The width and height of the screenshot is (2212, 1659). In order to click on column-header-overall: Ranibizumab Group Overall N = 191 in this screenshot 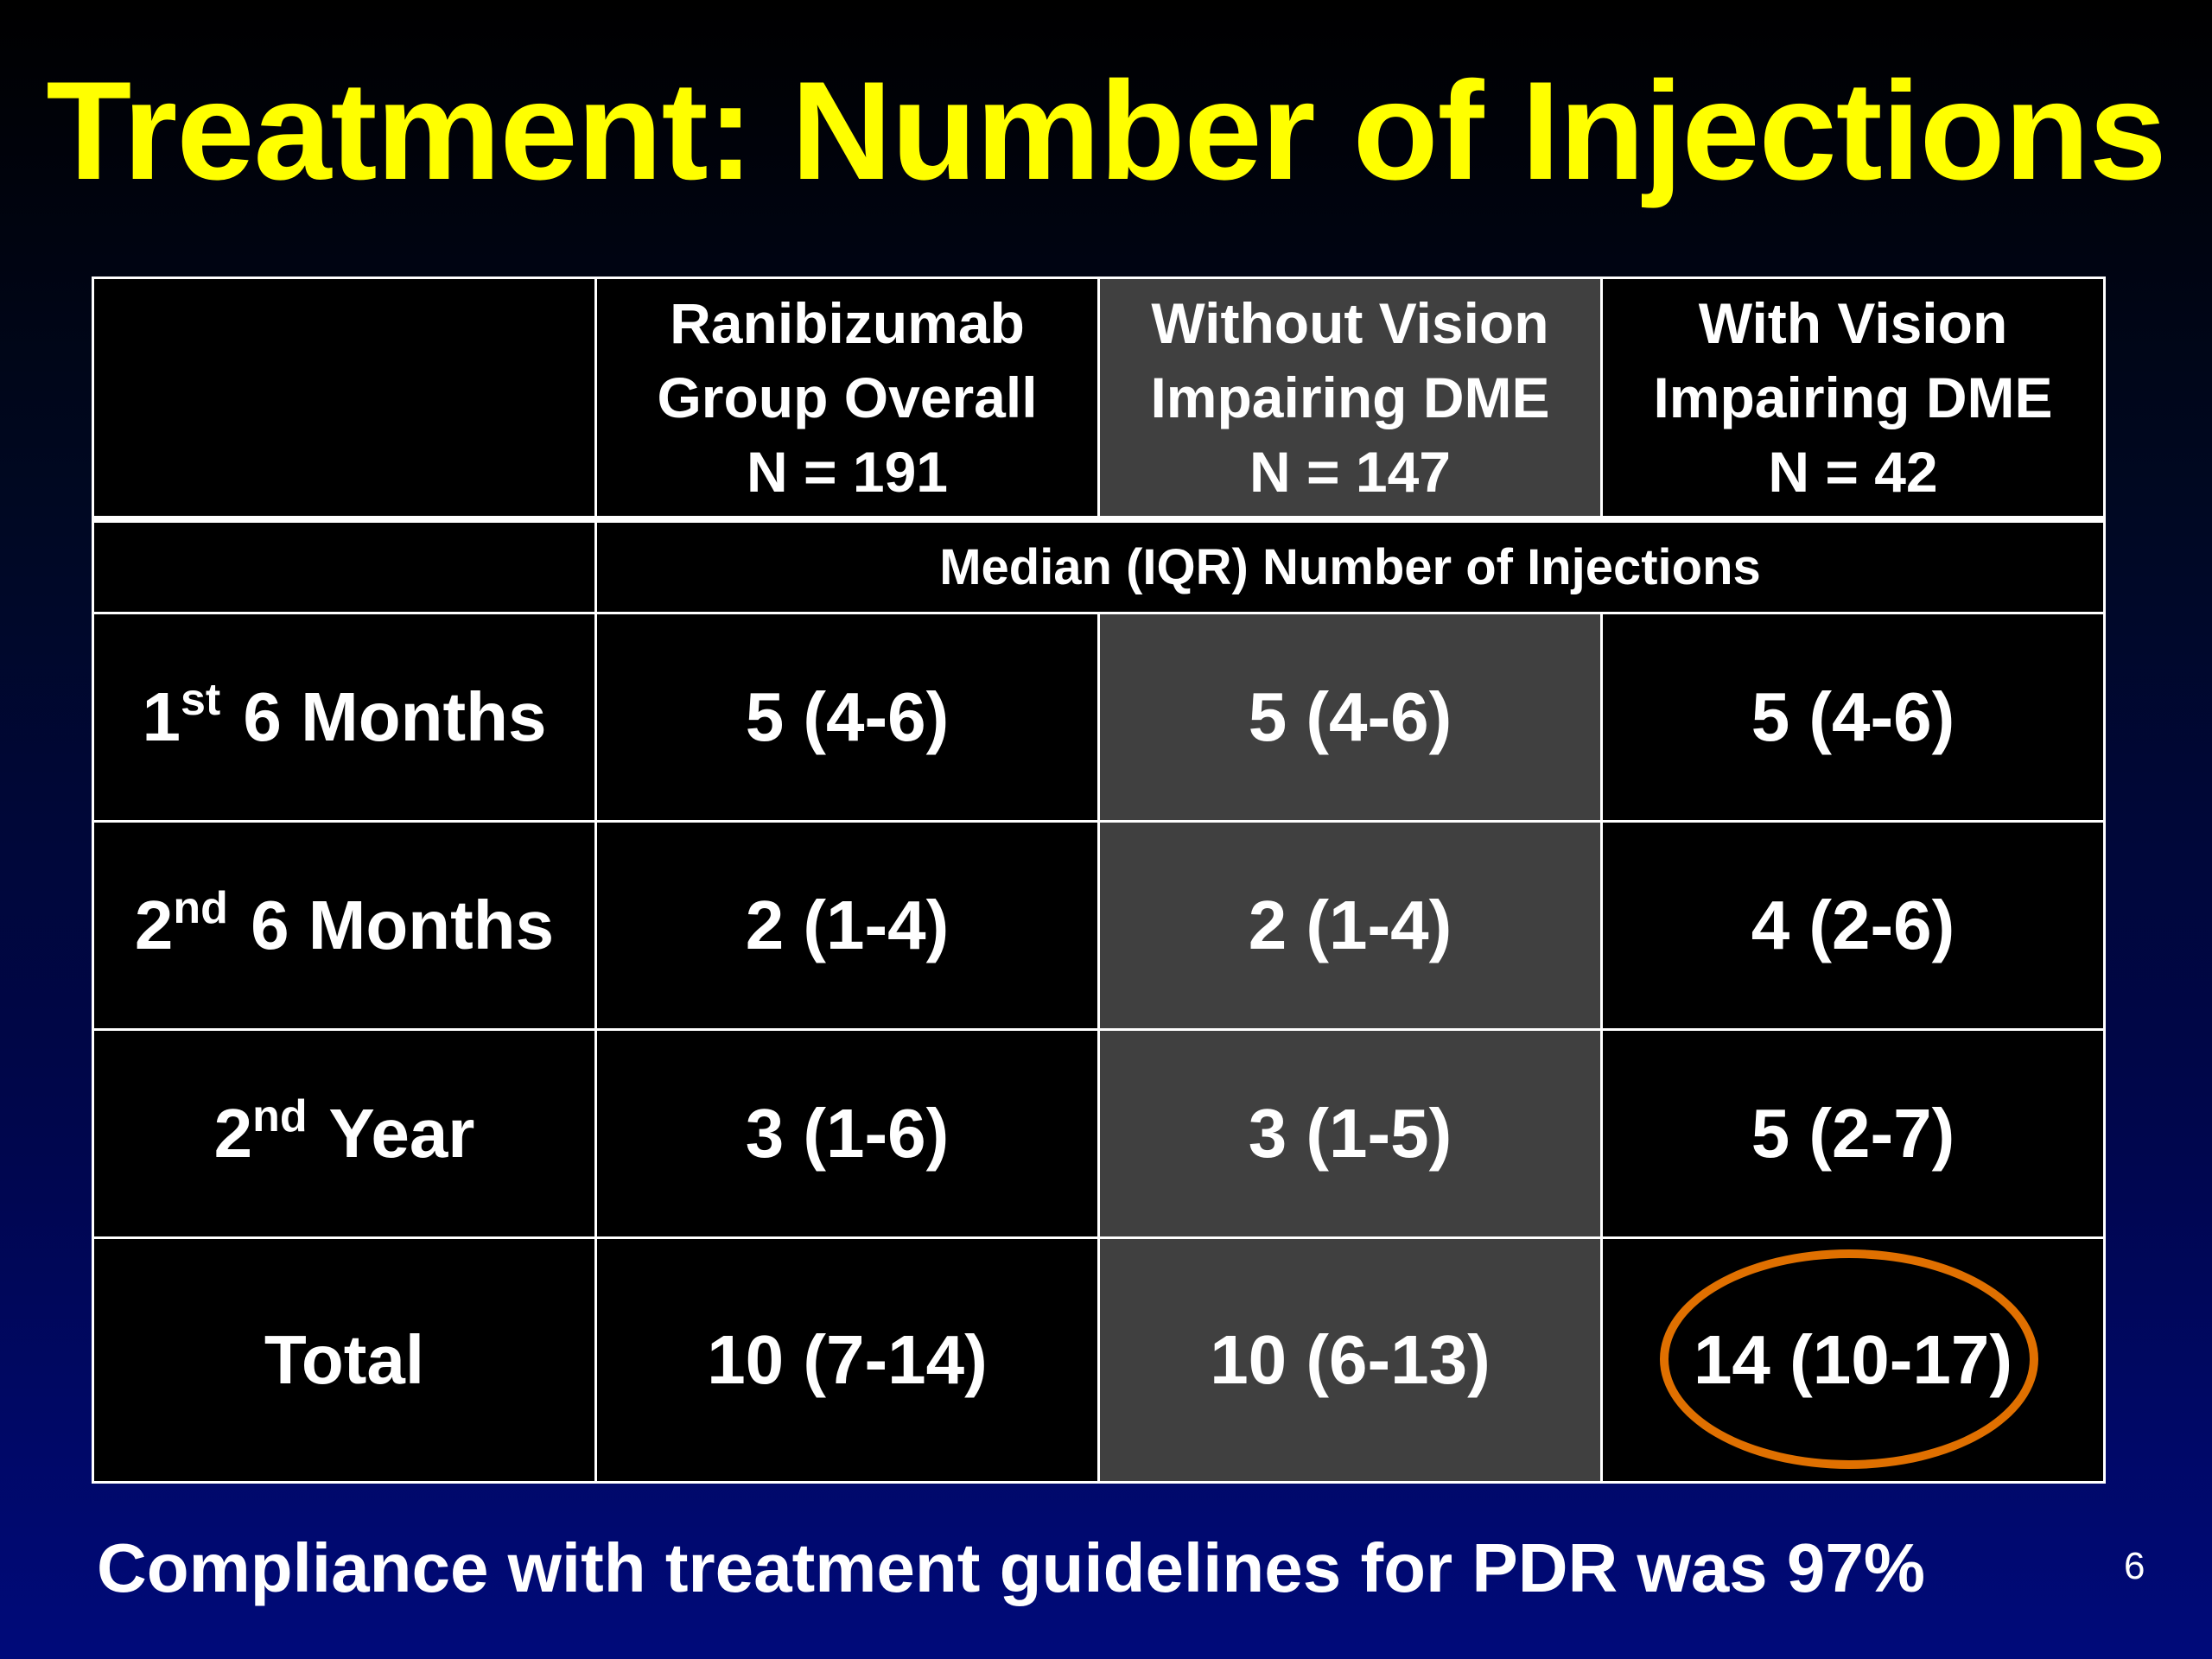, I will do `click(847, 398)`.